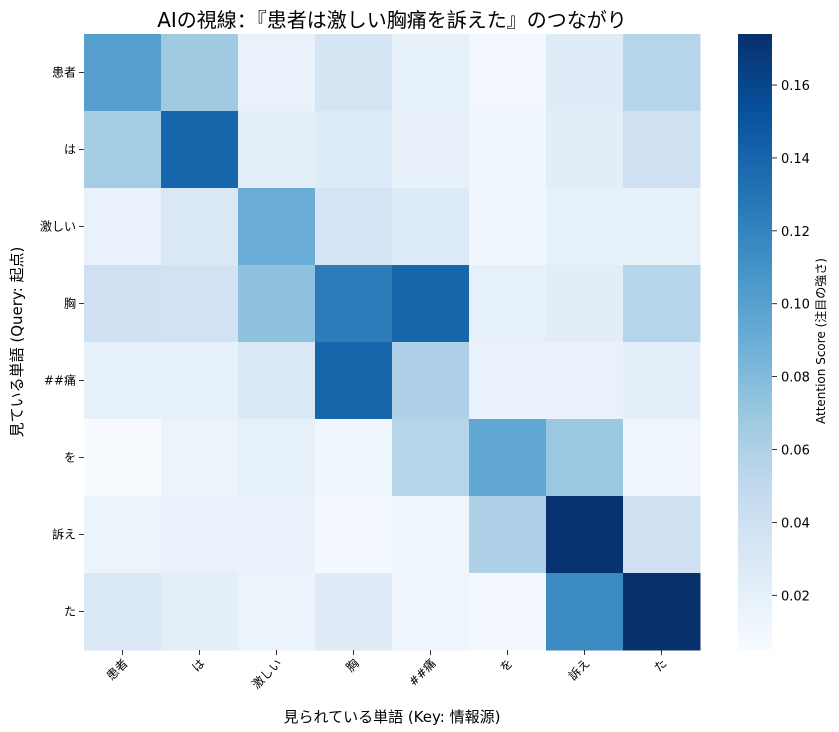  I want to click on chart-title: AIの視線：『患者は激しい胸痛を訴えた』のつながり, so click(392, 20).